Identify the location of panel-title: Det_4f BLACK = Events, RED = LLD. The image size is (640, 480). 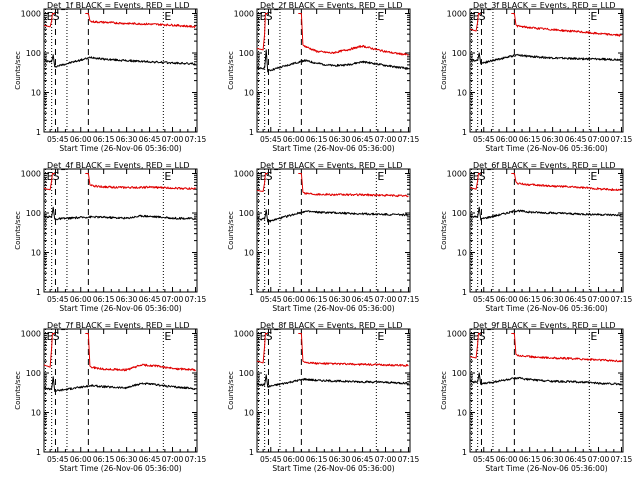
(118, 165).